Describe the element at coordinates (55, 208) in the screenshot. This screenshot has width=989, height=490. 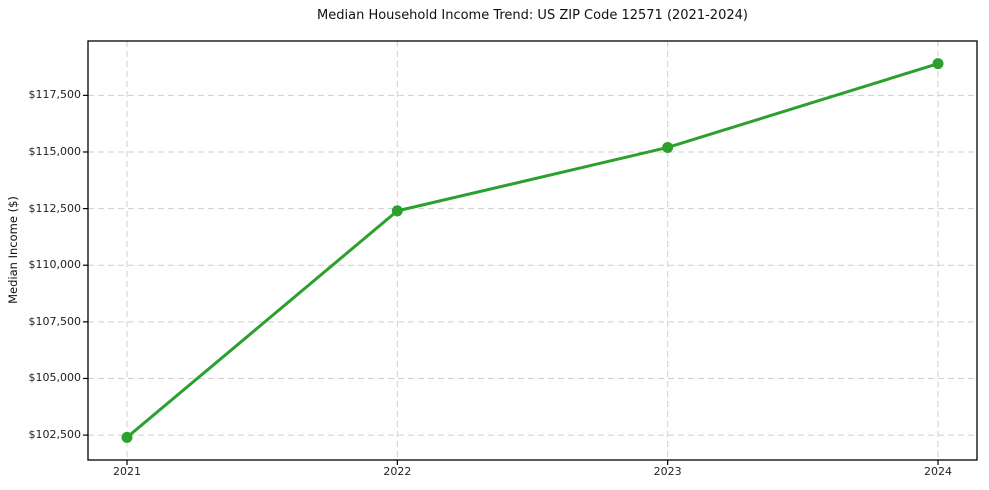
I see `y-tick-label: $112,500` at that location.